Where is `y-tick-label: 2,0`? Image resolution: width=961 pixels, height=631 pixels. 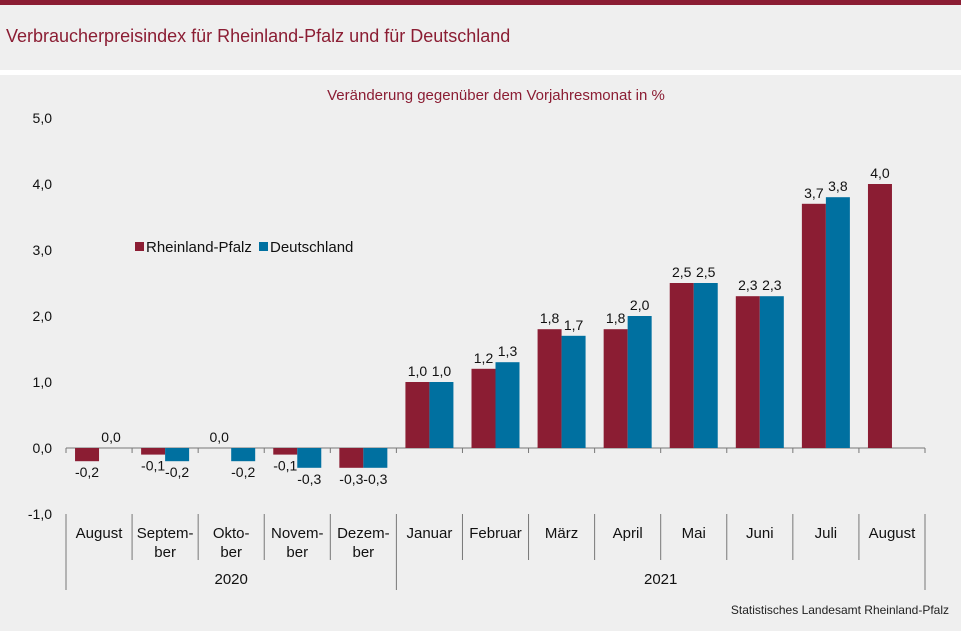
y-tick-label: 2,0 is located at coordinates (43, 316).